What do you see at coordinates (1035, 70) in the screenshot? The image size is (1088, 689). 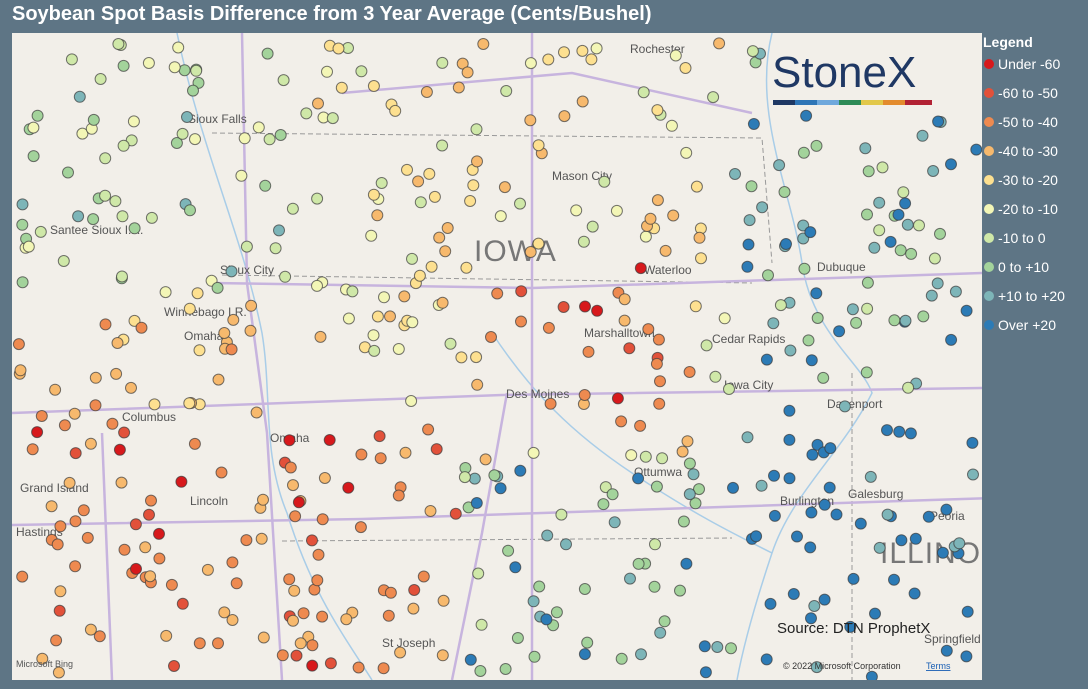 I see `legend-item: Under -60` at bounding box center [1035, 70].